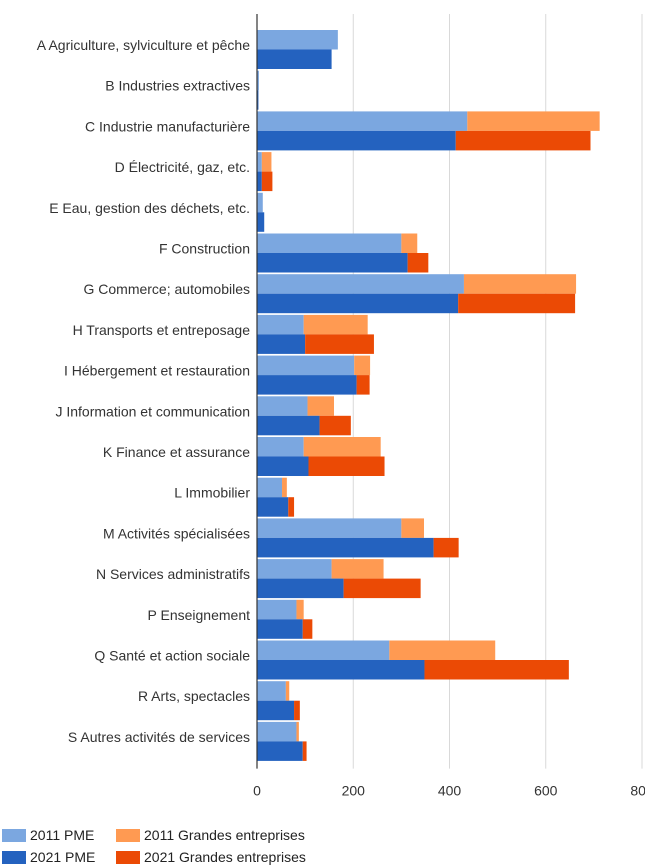 This screenshot has width=645, height=866. Describe the element at coordinates (224, 835) in the screenshot. I see `legend-label: 2011 Grandes entreprises` at that location.